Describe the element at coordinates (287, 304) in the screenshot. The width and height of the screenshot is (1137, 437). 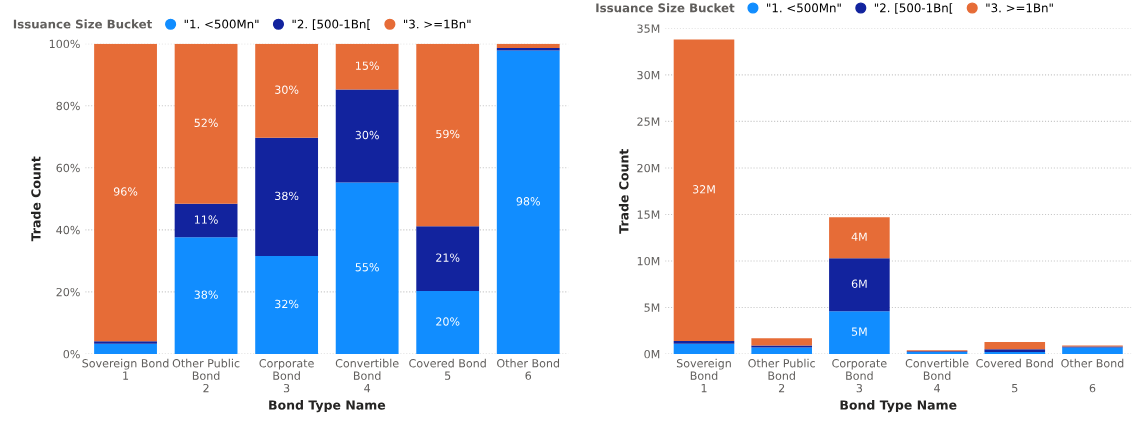
I see `data-label: 32%` at that location.